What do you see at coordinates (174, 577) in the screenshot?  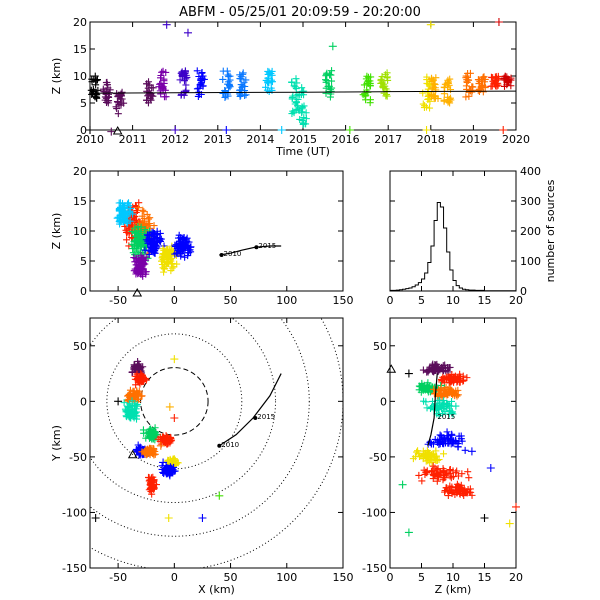 I see `x-tick-label: 0` at bounding box center [174, 577].